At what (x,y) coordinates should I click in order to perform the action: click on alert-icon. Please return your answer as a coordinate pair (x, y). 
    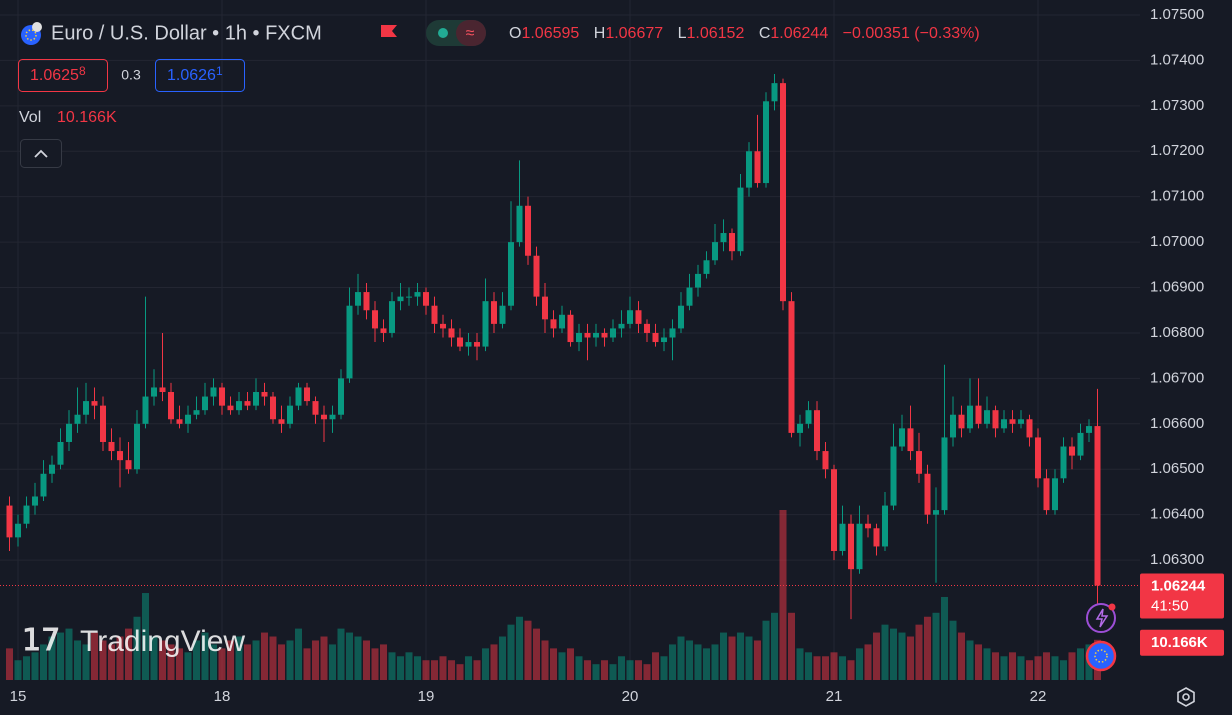
    Looking at the image, I should click on (1101, 618).